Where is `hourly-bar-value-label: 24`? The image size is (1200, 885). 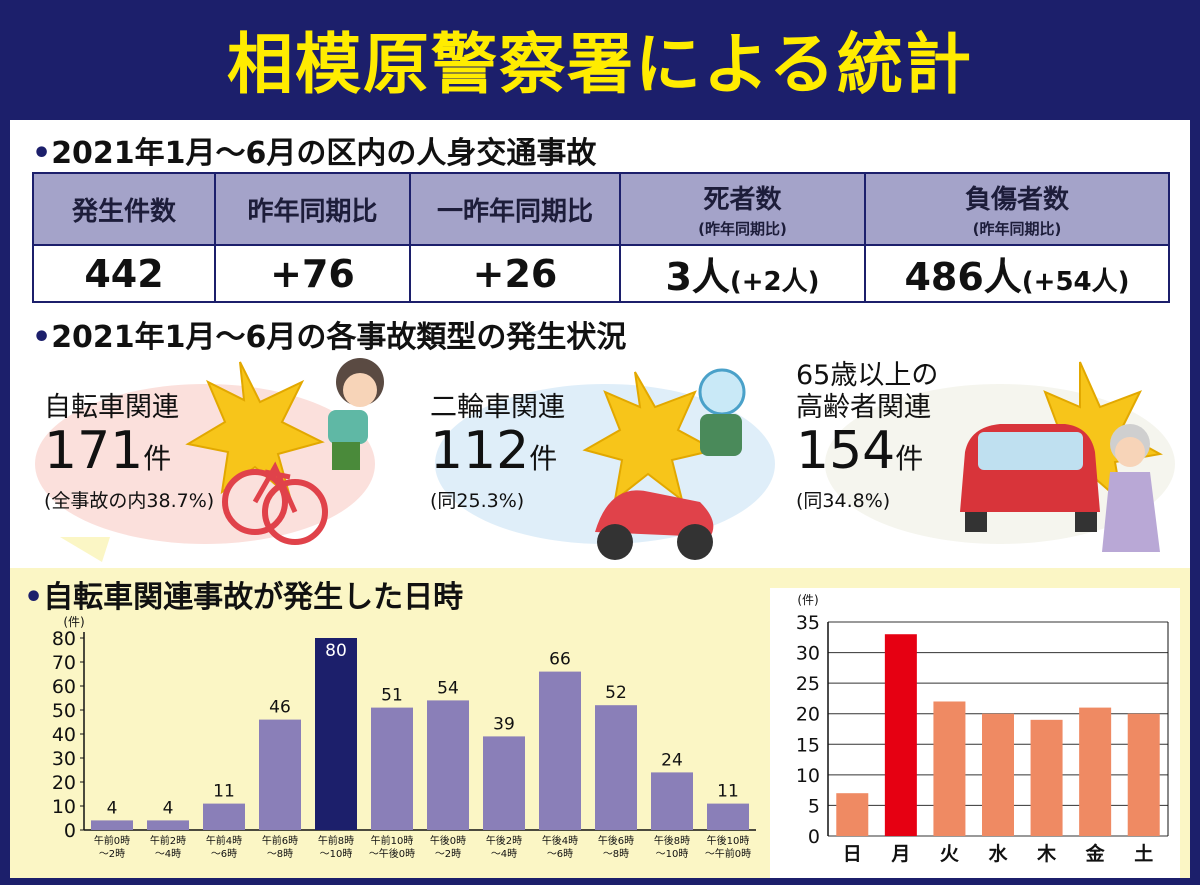
hourly-bar-value-label: 24 is located at coordinates (672, 760).